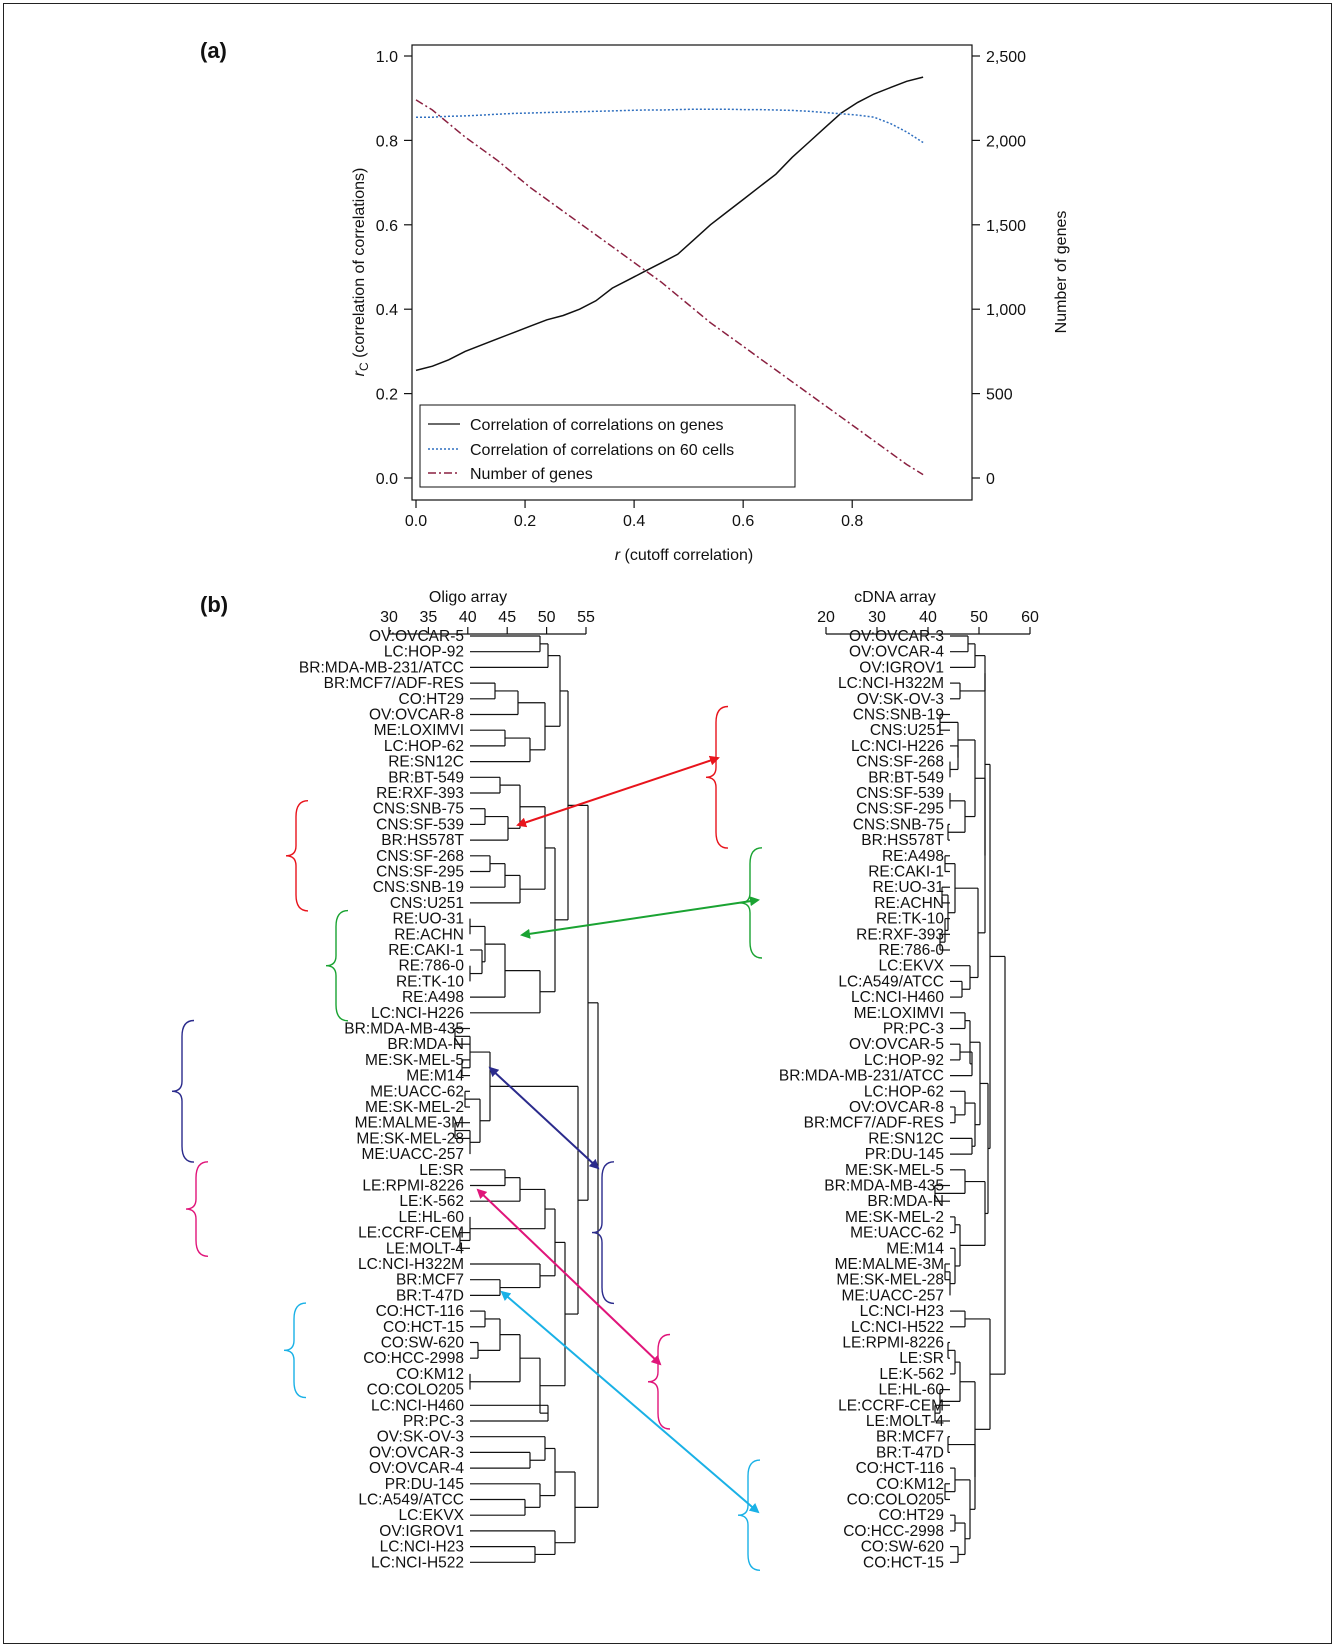 Image resolution: width=1337 pixels, height=1648 pixels. I want to click on right-leaf-label: OV:OVCAR-5, so click(896, 1044).